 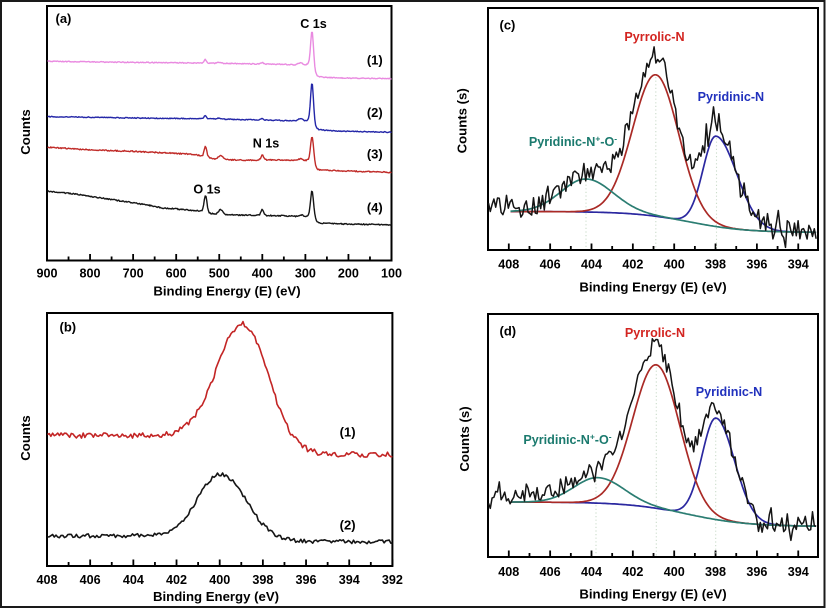 What do you see at coordinates (176, 274) in the screenshot?
I see `svg-text: 600` at bounding box center [176, 274].